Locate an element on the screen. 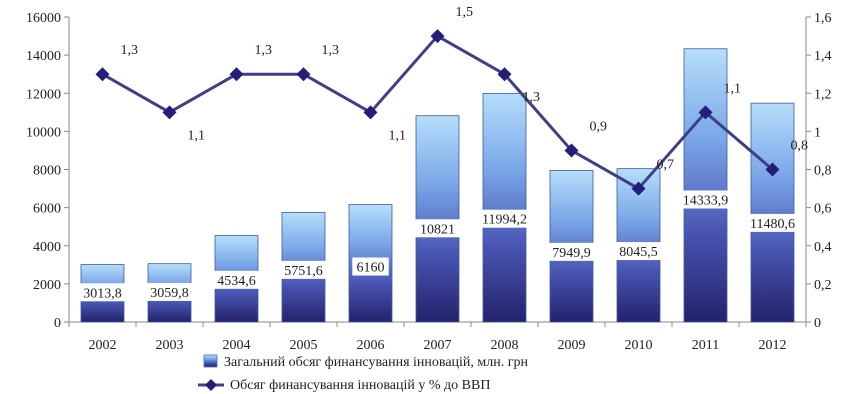  x-tick-label: 2002 is located at coordinates (103, 345).